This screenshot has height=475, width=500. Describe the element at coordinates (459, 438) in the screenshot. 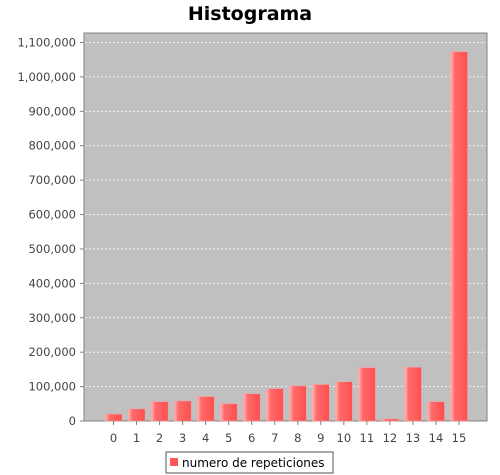

I see `x-tick-label: 15` at that location.